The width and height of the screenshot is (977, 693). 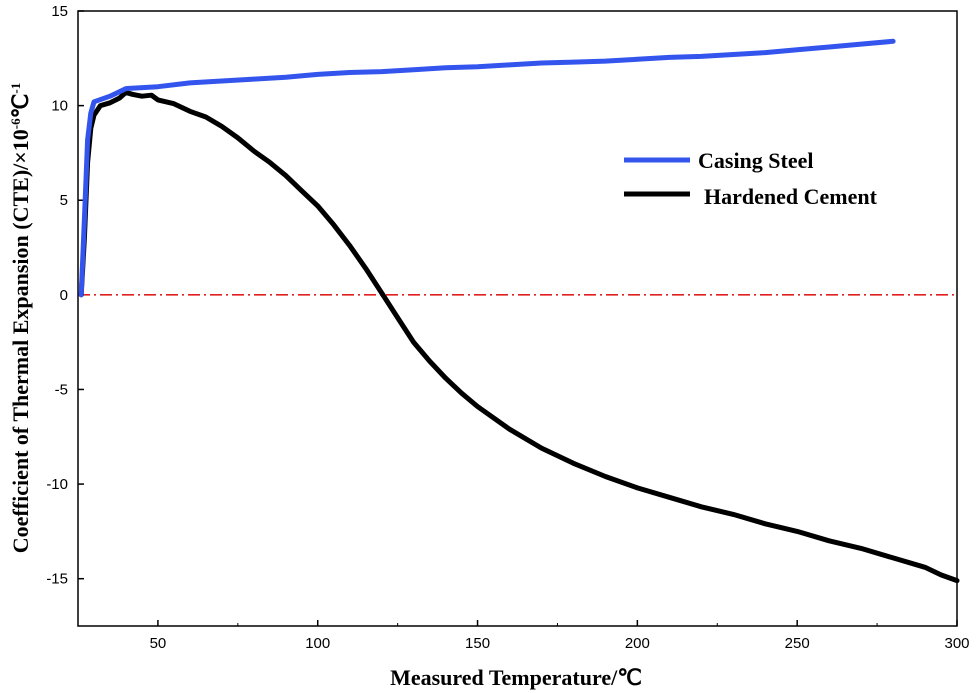 I want to click on x-axis-title: Measured Temperature/℃, so click(x=516, y=677).